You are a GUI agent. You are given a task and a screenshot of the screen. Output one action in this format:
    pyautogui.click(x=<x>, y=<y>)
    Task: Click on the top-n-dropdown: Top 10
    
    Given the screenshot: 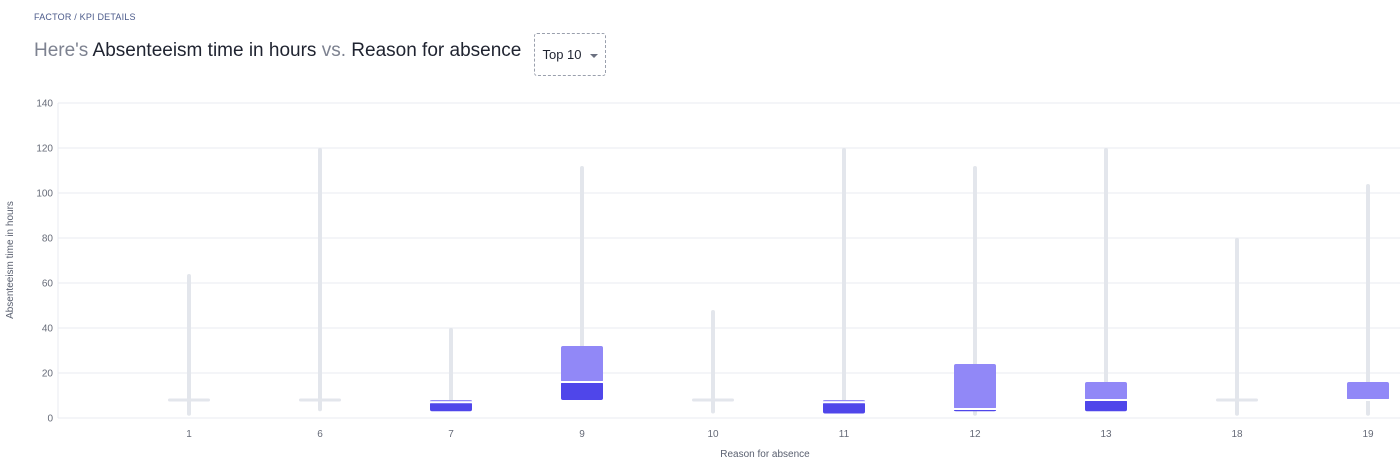 What is the action you would take?
    pyautogui.click(x=570, y=54)
    